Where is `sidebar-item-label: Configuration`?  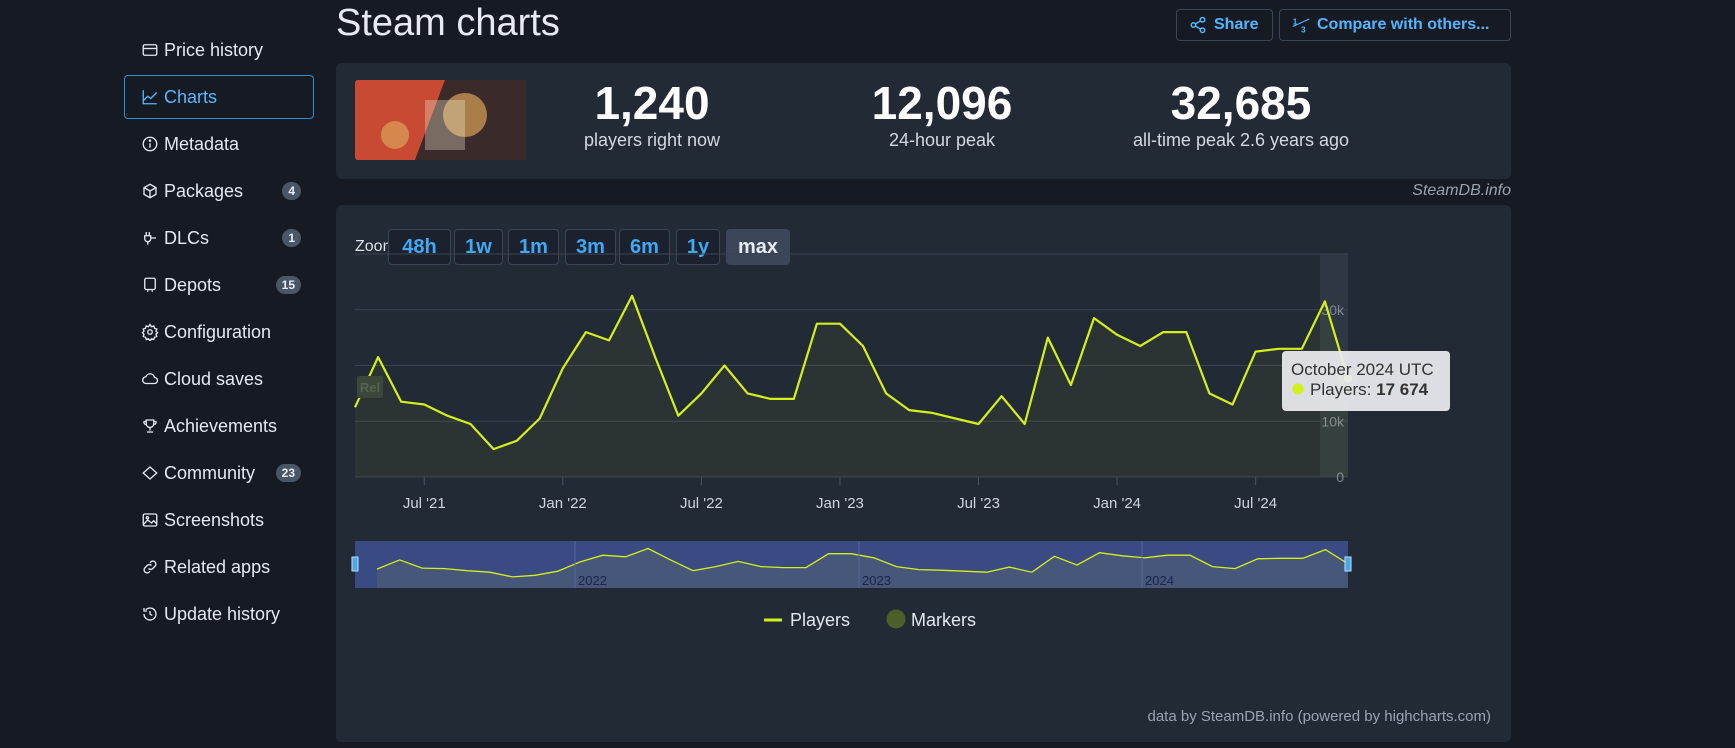
sidebar-item-label: Configuration is located at coordinates (218, 331).